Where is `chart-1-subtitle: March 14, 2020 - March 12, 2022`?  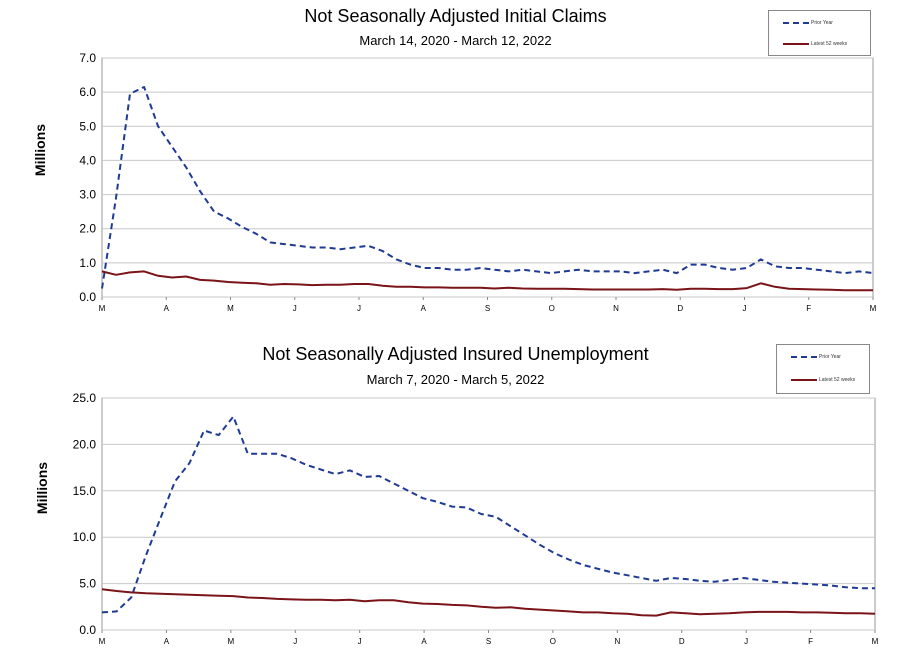
chart-1-subtitle: March 14, 2020 - March 12, 2022 is located at coordinates (455, 40).